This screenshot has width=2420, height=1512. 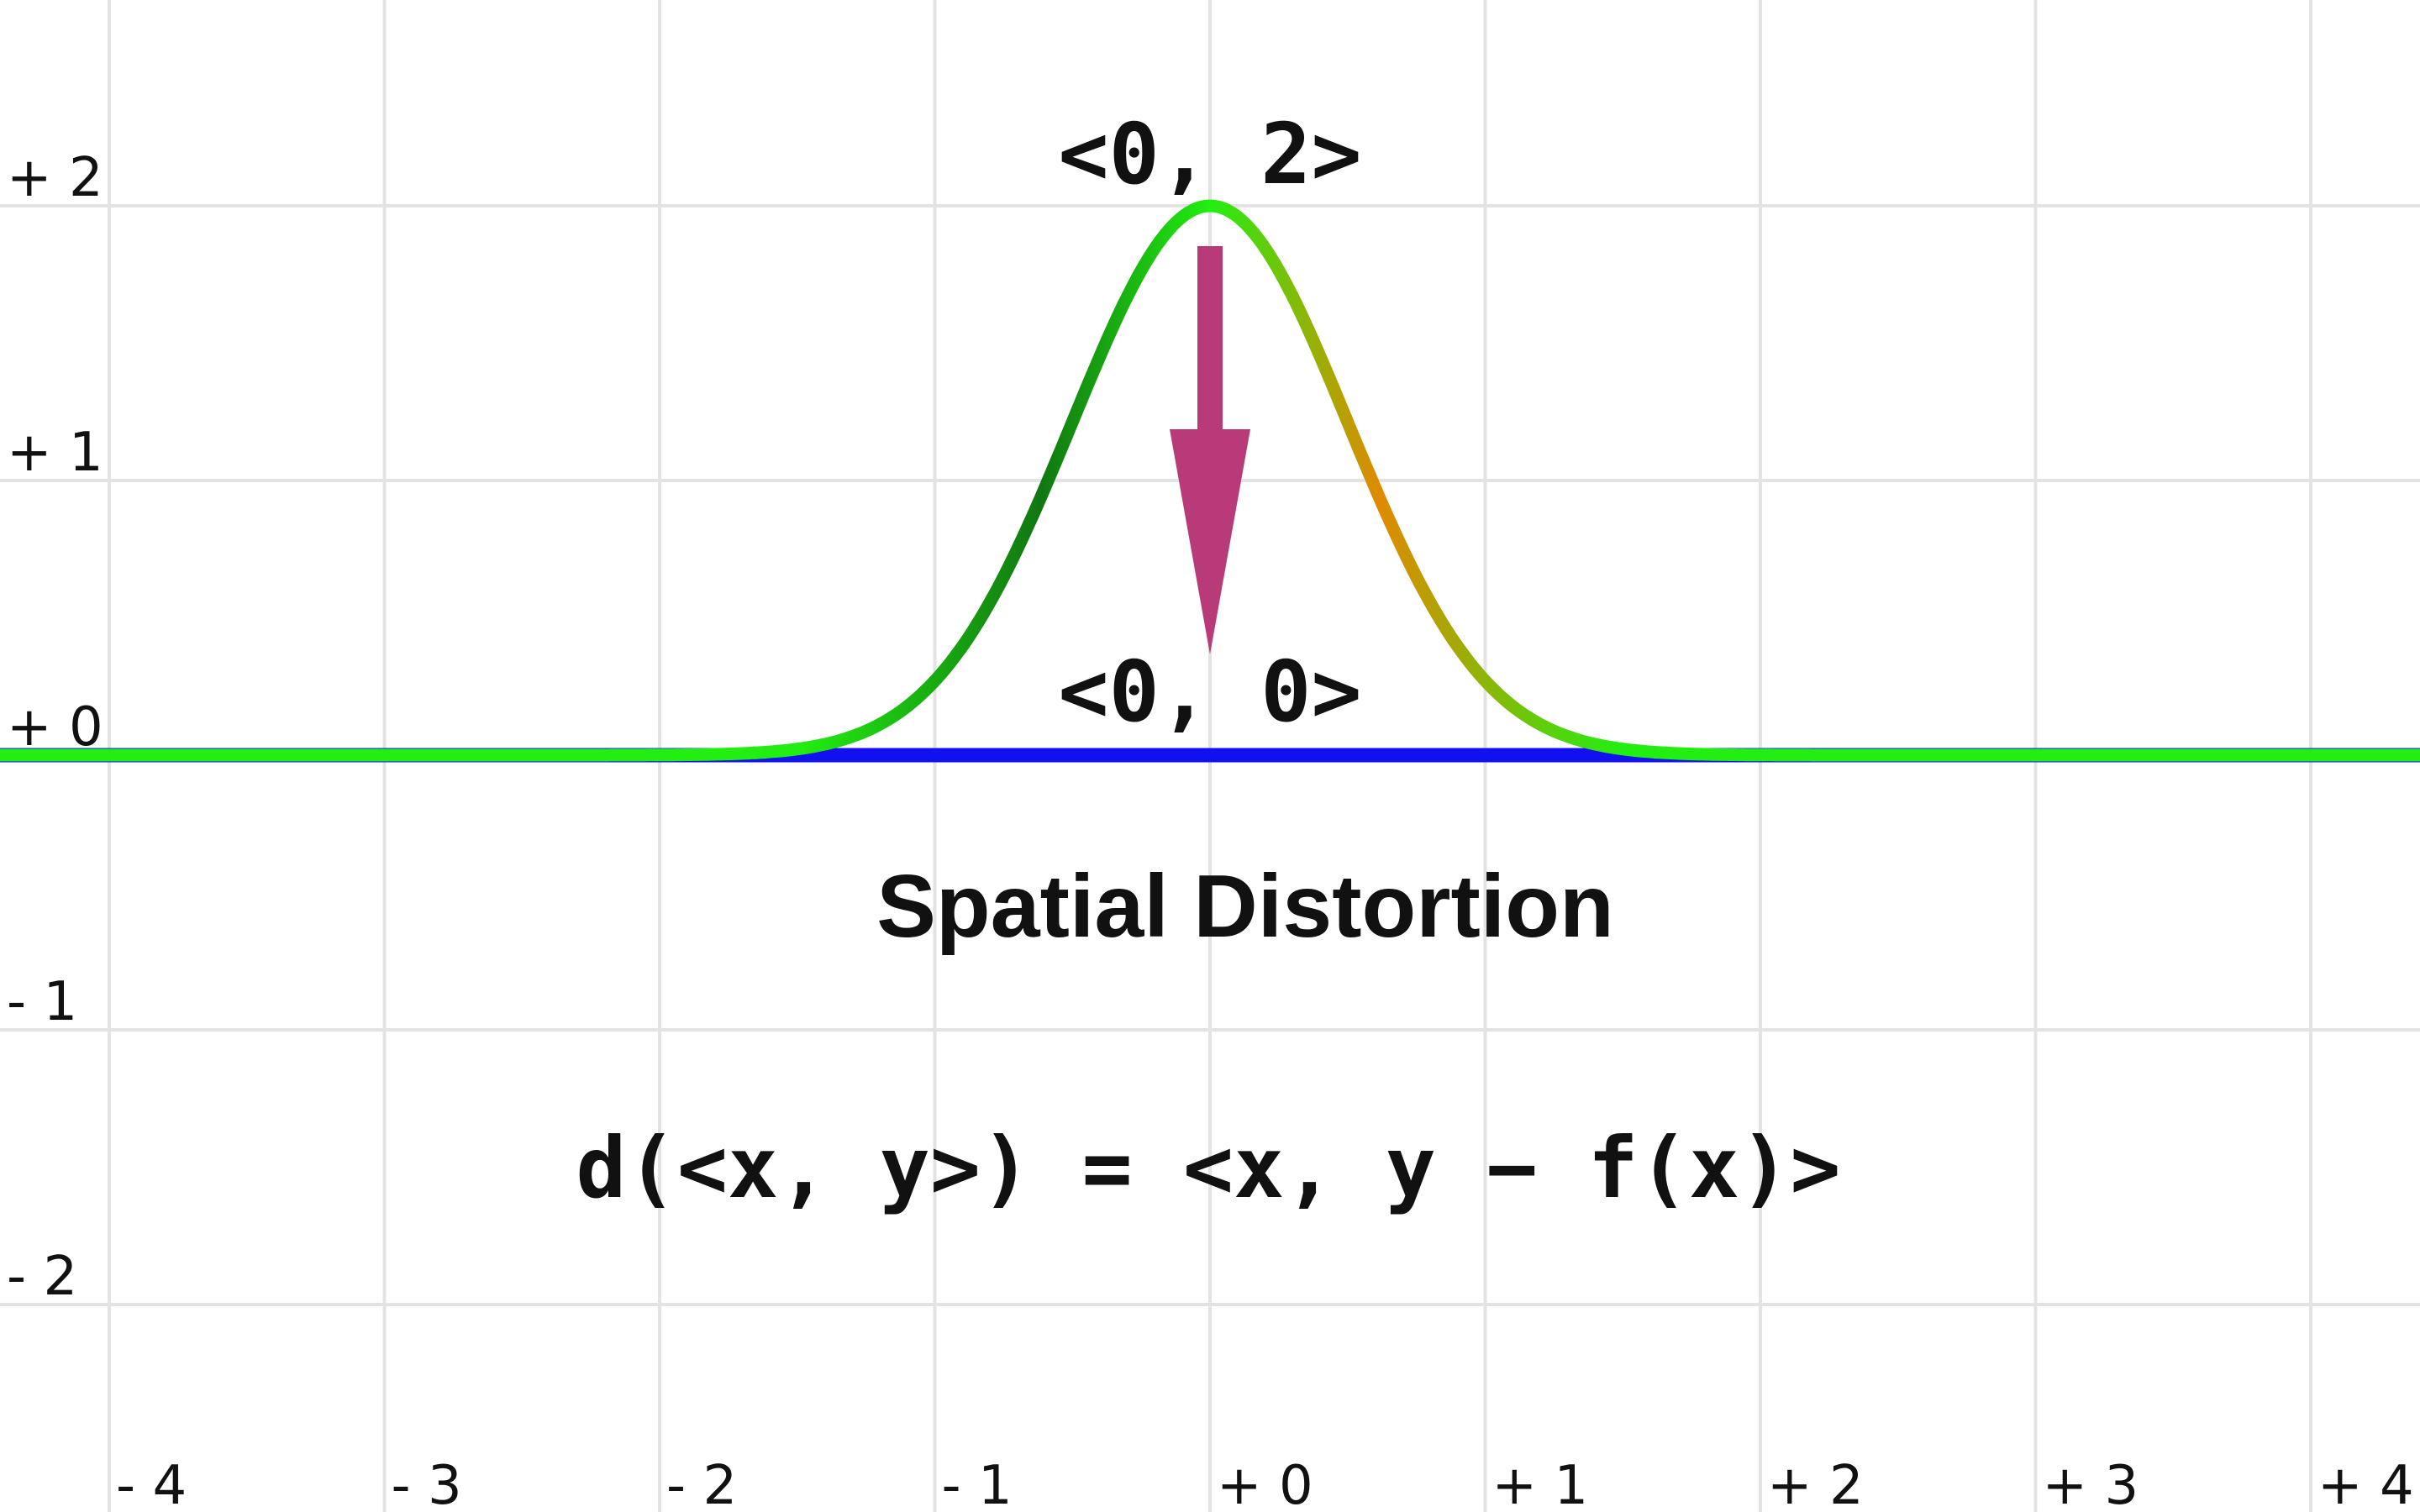 I want to click on x-axis-tick-labels: - 4 - 3 - 2 - 1 + 0 + 1 + 2 + 3 + 4, so click(x=1265, y=1483).